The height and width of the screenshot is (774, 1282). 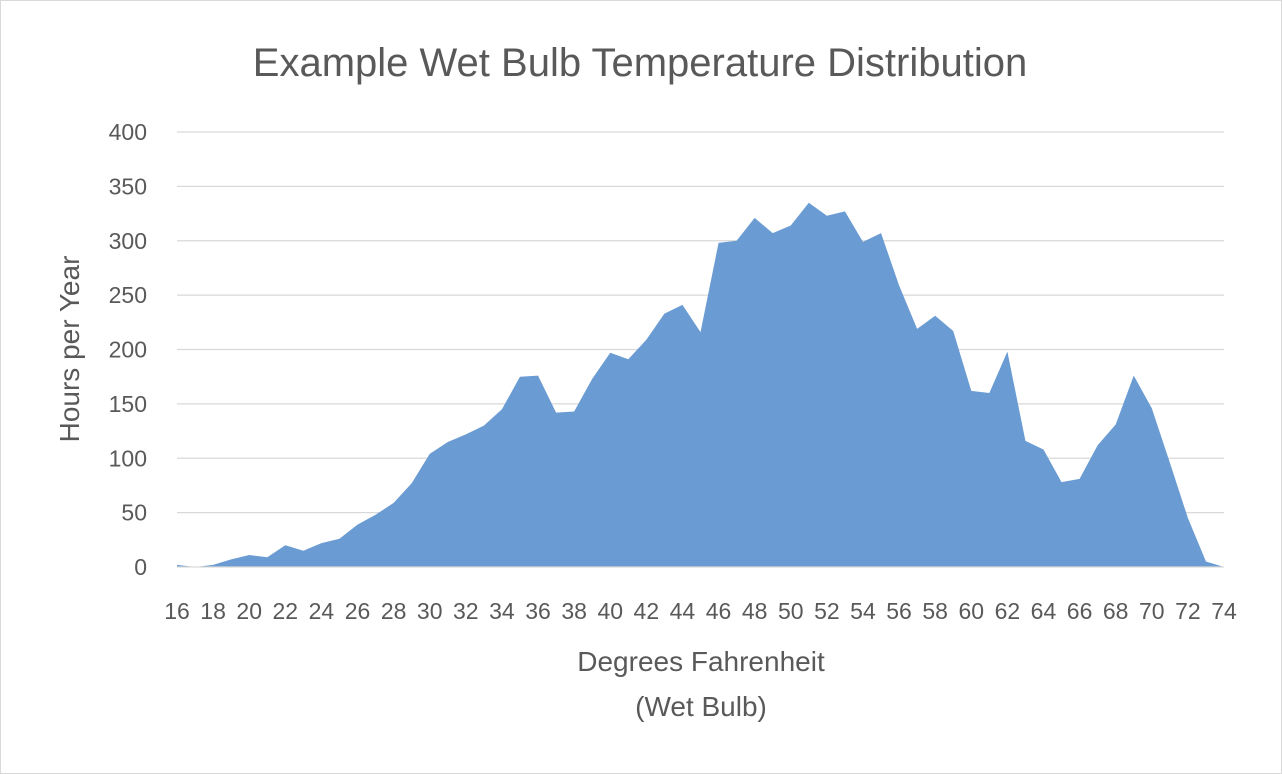 I want to click on y-tick-label: 300, so click(x=128, y=241).